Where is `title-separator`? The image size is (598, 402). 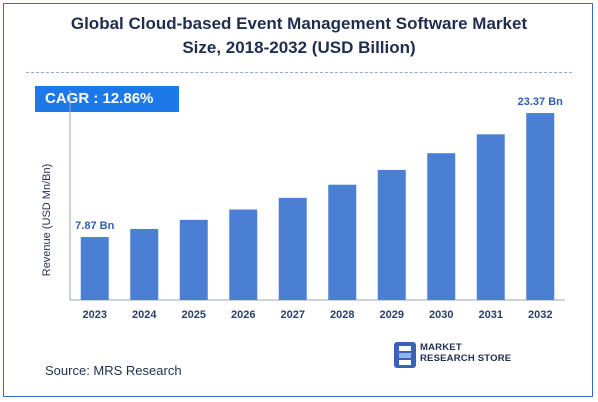 title-separator is located at coordinates (299, 72).